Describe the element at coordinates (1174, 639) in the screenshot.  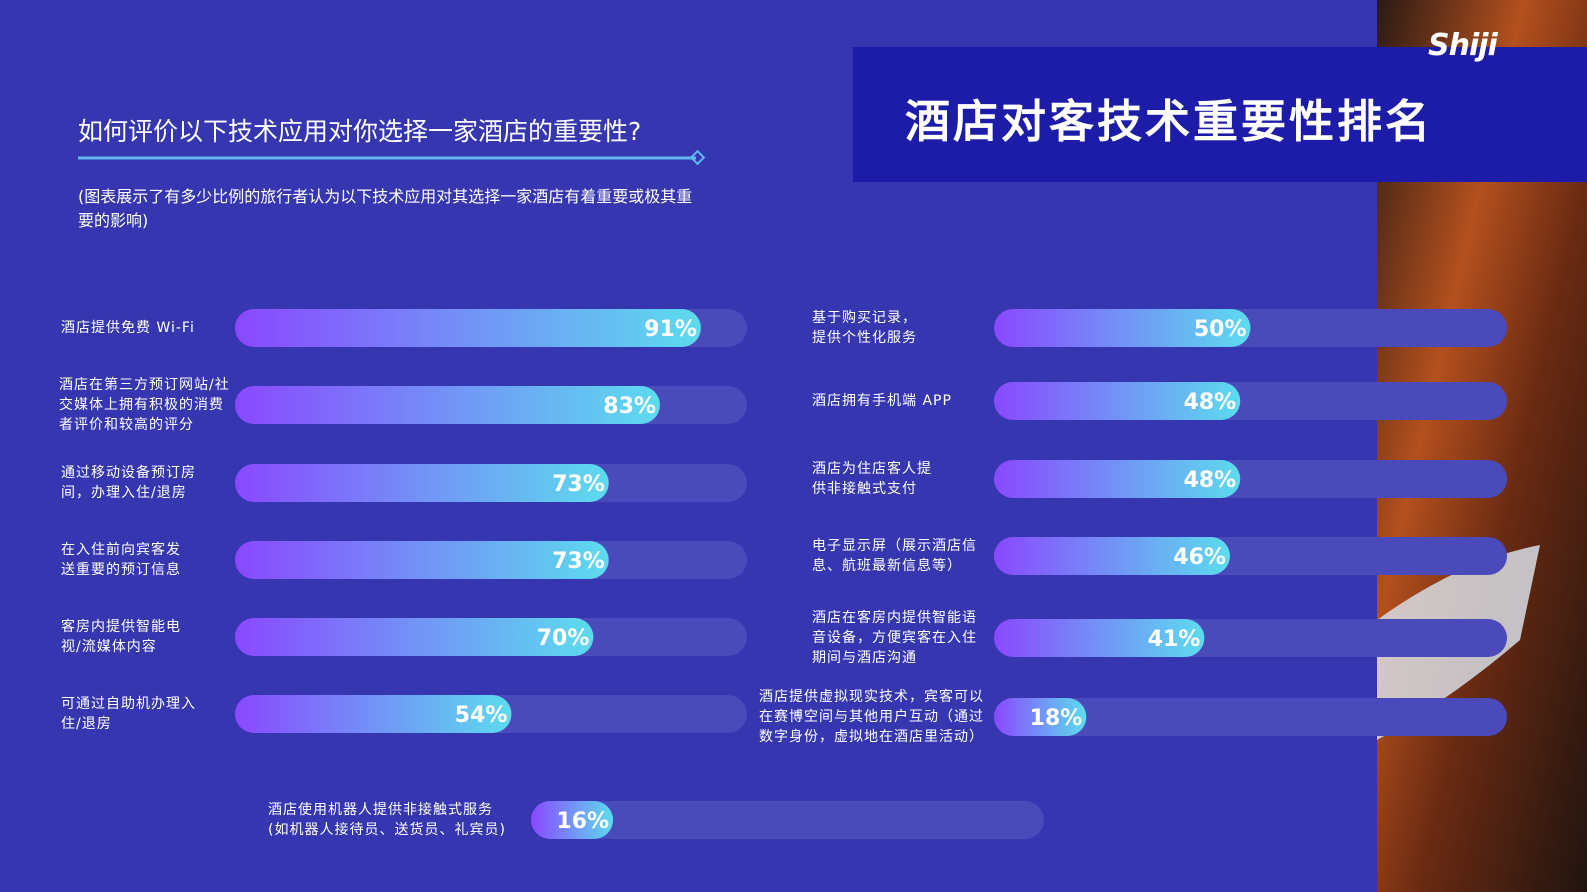
I see `value-label: 41%` at that location.